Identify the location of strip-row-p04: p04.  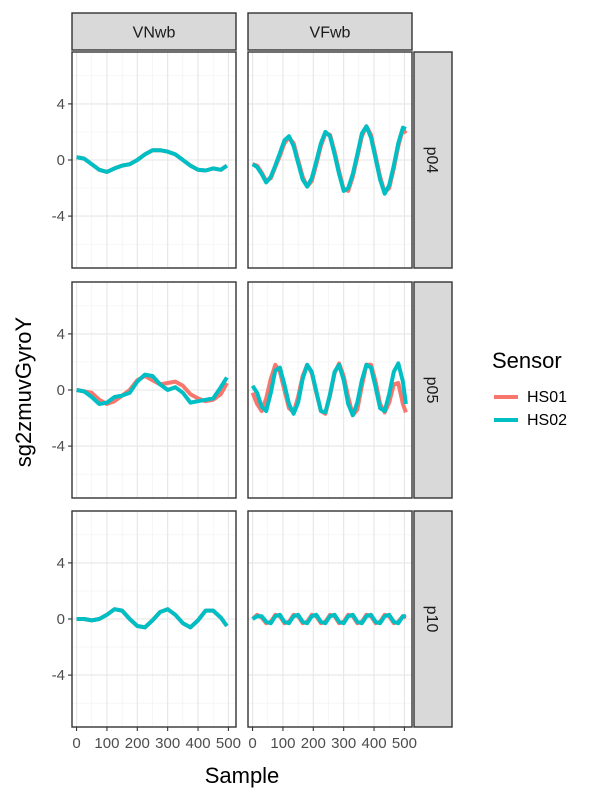
(433, 160).